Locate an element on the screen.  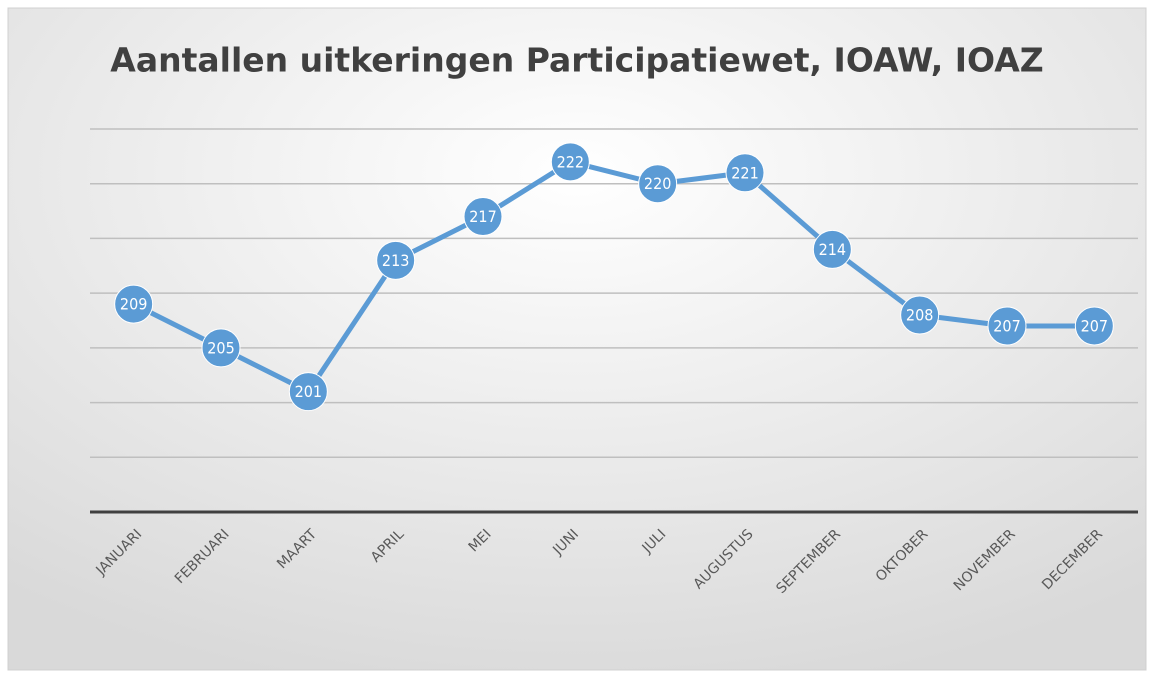
data-label: 220 is located at coordinates (657, 183).